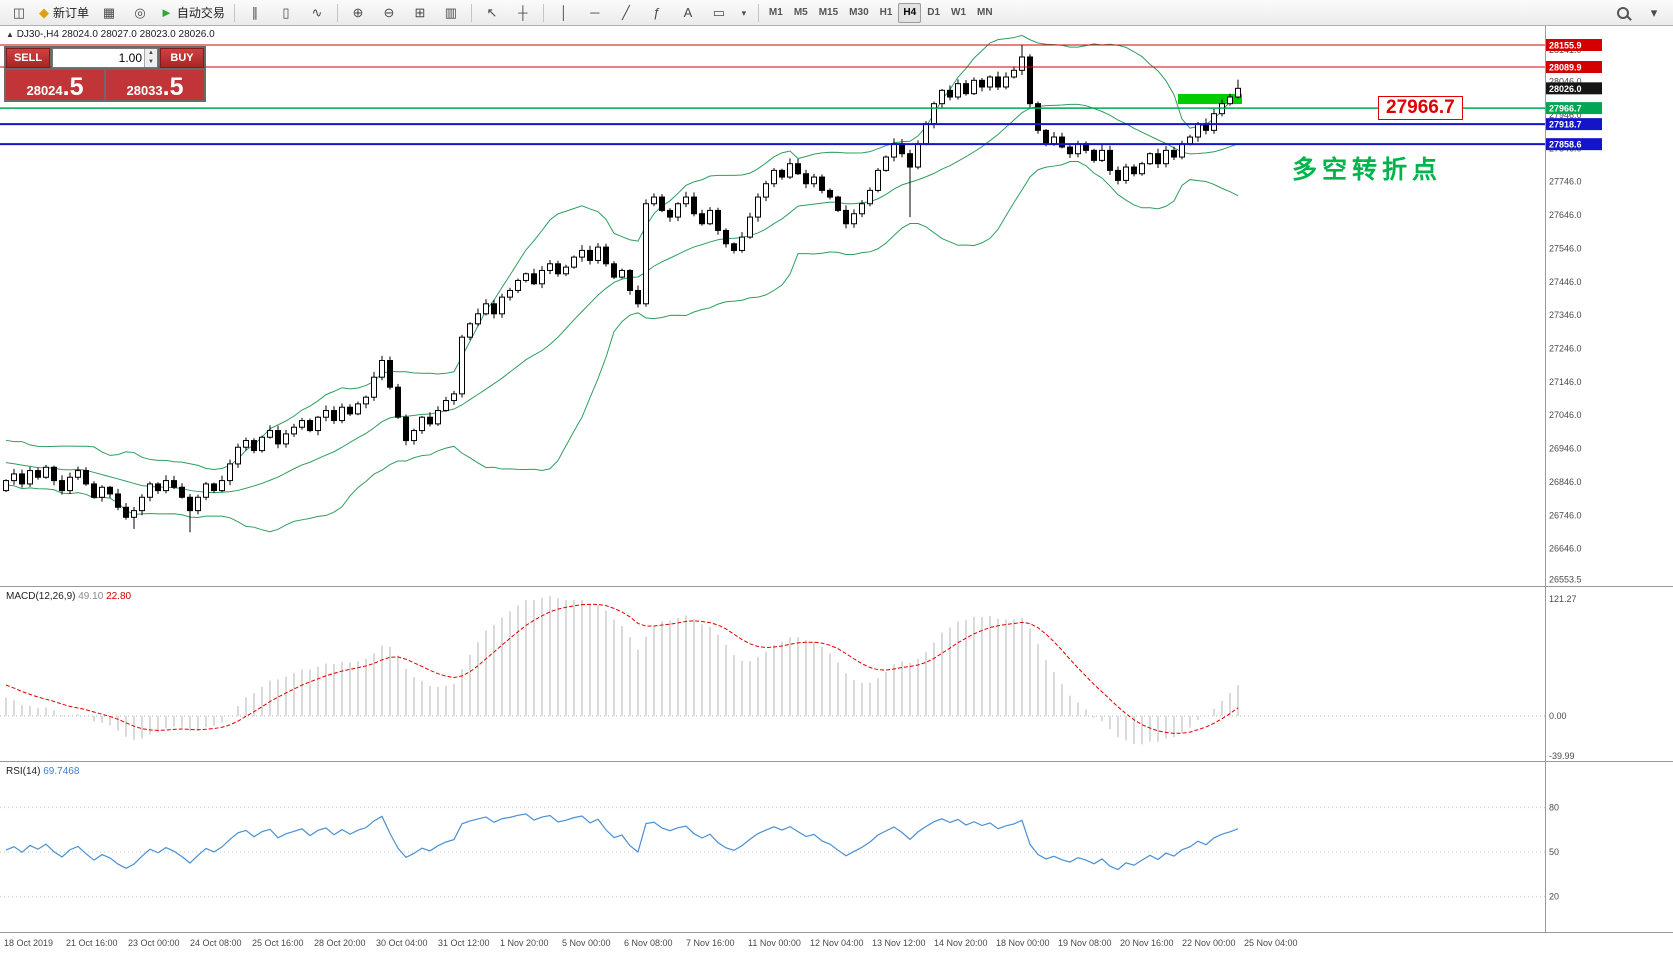 The height and width of the screenshot is (953, 1673). Describe the element at coordinates (859, 12) in the screenshot. I see `timeframe-m30-button: M30` at that location.